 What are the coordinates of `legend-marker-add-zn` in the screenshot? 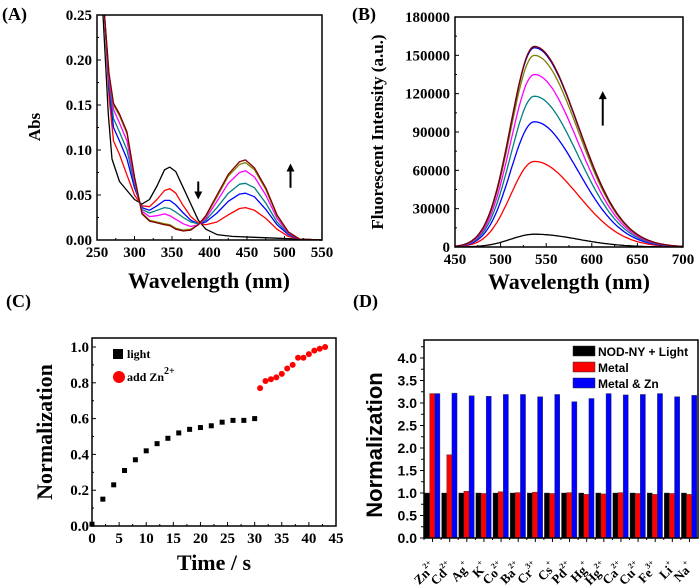 It's located at (119, 377).